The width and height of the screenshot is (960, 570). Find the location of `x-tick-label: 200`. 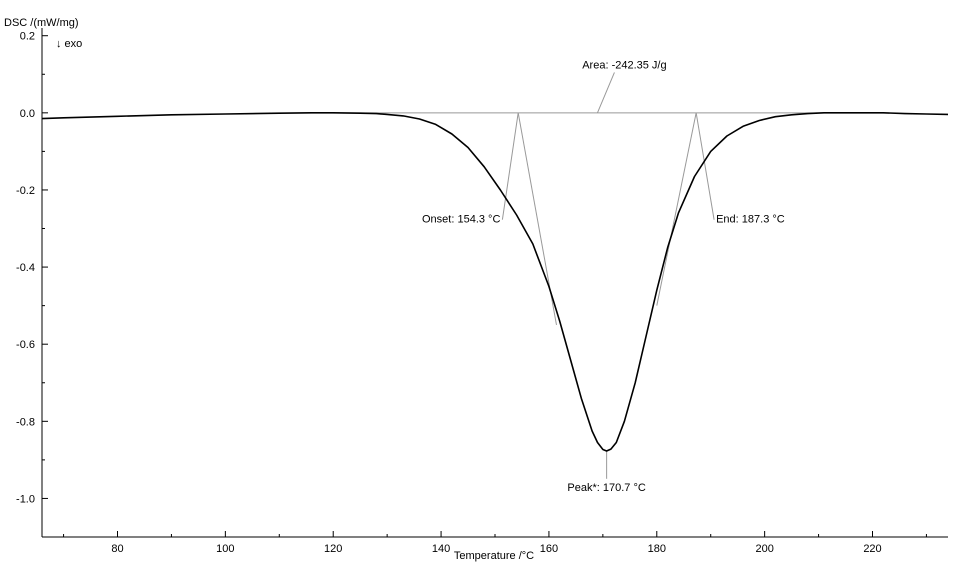

x-tick-label: 200 is located at coordinates (764, 549).